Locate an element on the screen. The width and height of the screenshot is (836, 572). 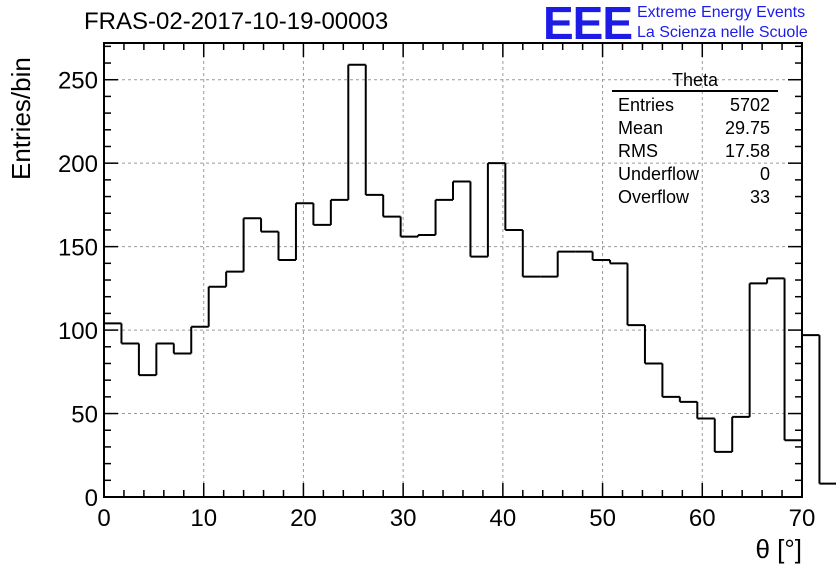
x-tick-label: 10 is located at coordinates (203, 518).